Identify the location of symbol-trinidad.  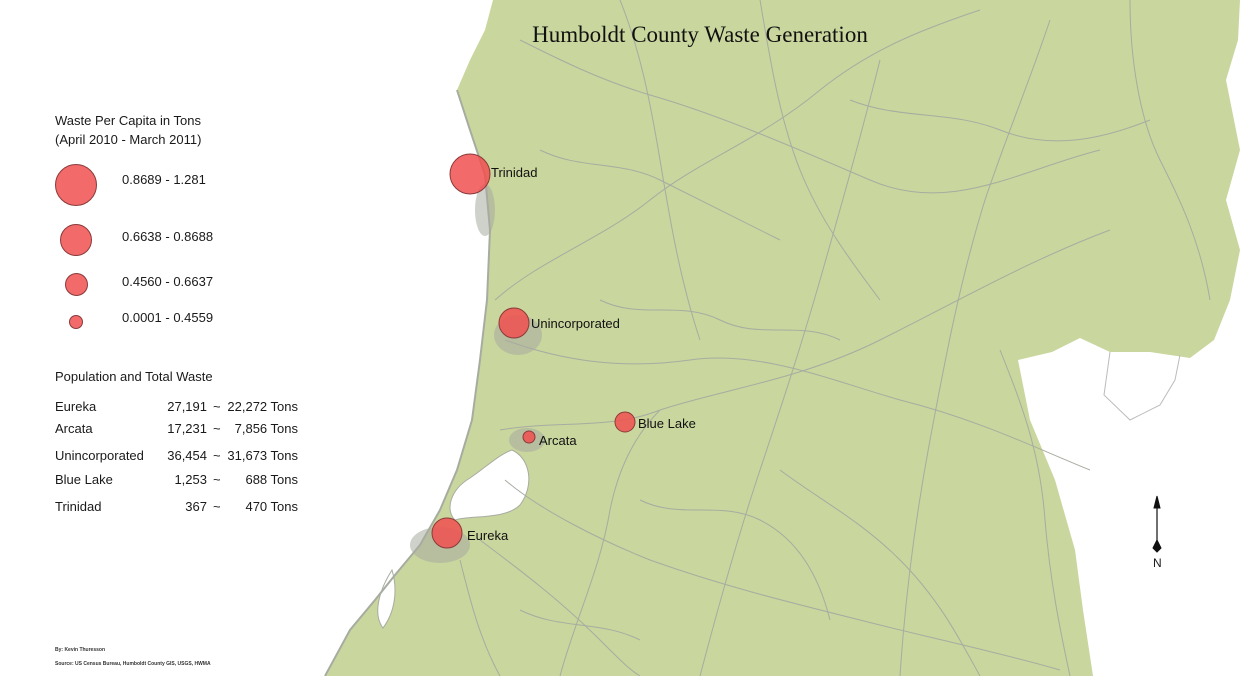
(470, 174).